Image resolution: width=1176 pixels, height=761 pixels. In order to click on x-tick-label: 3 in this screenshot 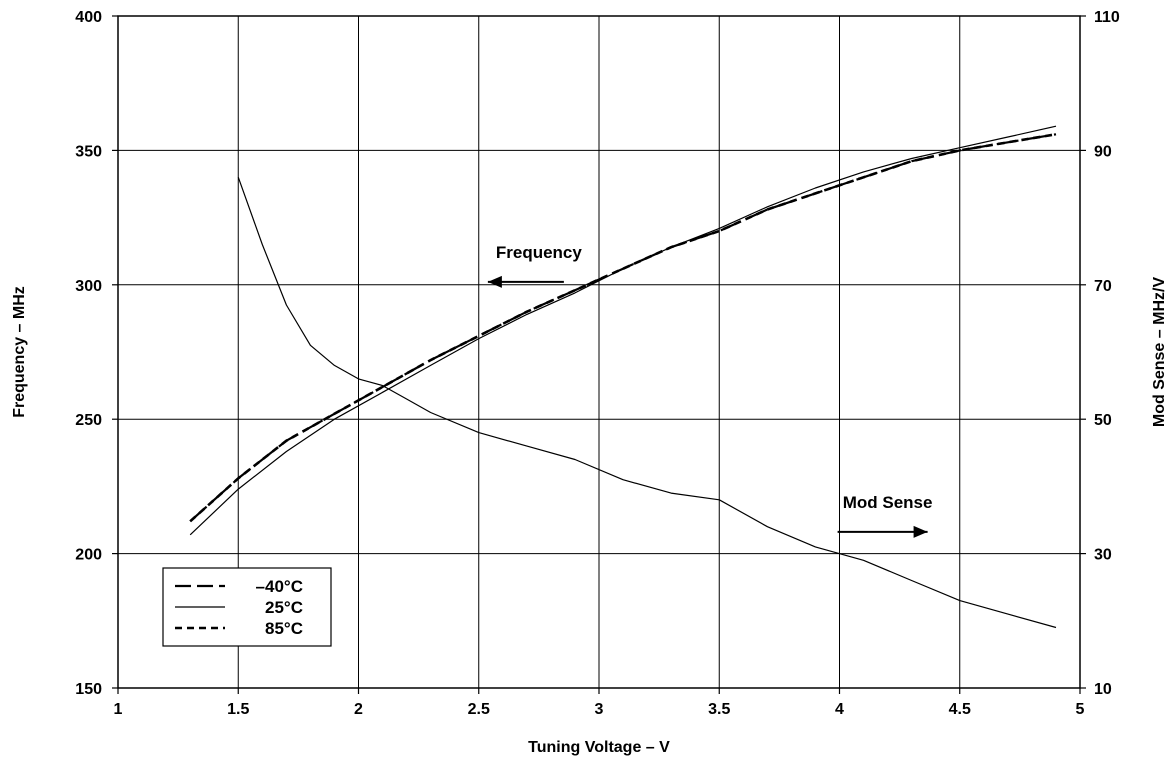, I will do `click(599, 709)`.